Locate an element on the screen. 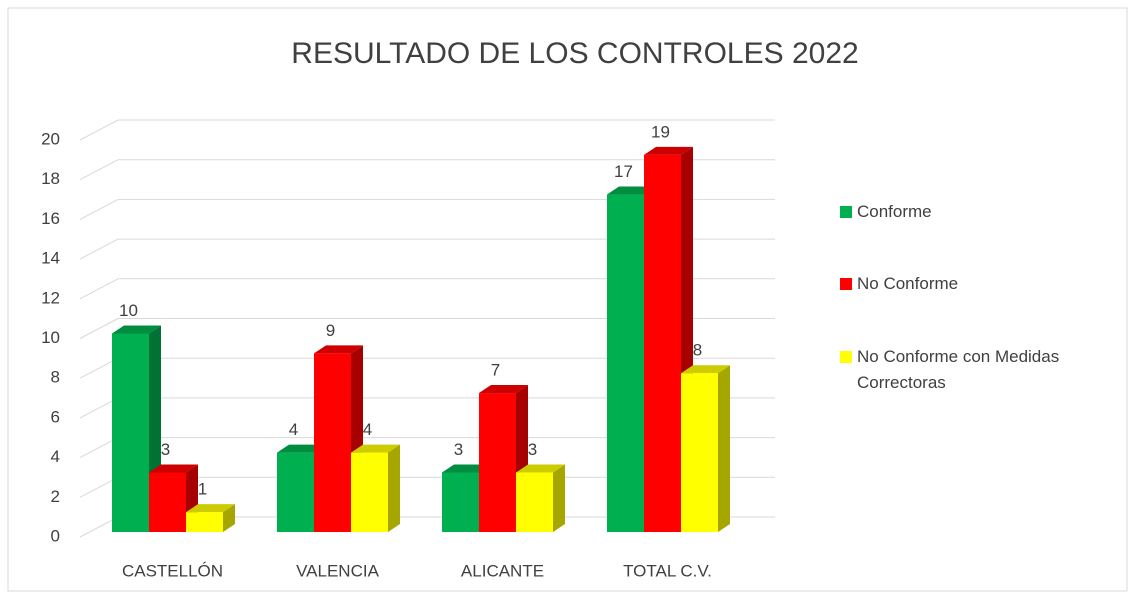  data-label: 19 is located at coordinates (660, 131).